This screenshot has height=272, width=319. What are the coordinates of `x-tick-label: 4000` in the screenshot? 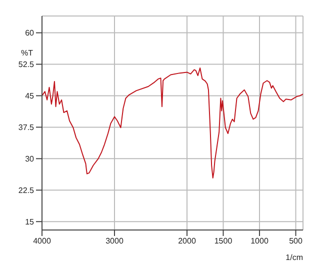 It's located at (42, 241).